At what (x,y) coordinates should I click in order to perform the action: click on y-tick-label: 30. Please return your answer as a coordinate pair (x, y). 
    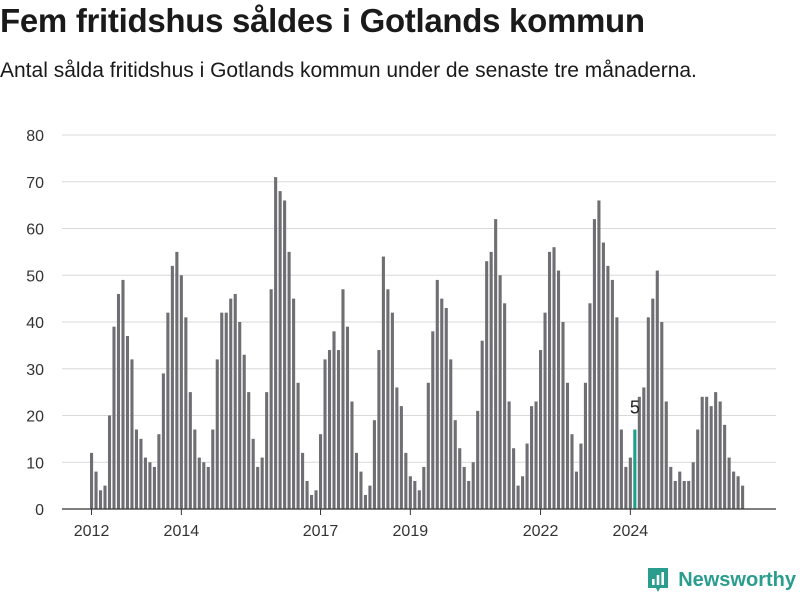
    Looking at the image, I should click on (35, 370).